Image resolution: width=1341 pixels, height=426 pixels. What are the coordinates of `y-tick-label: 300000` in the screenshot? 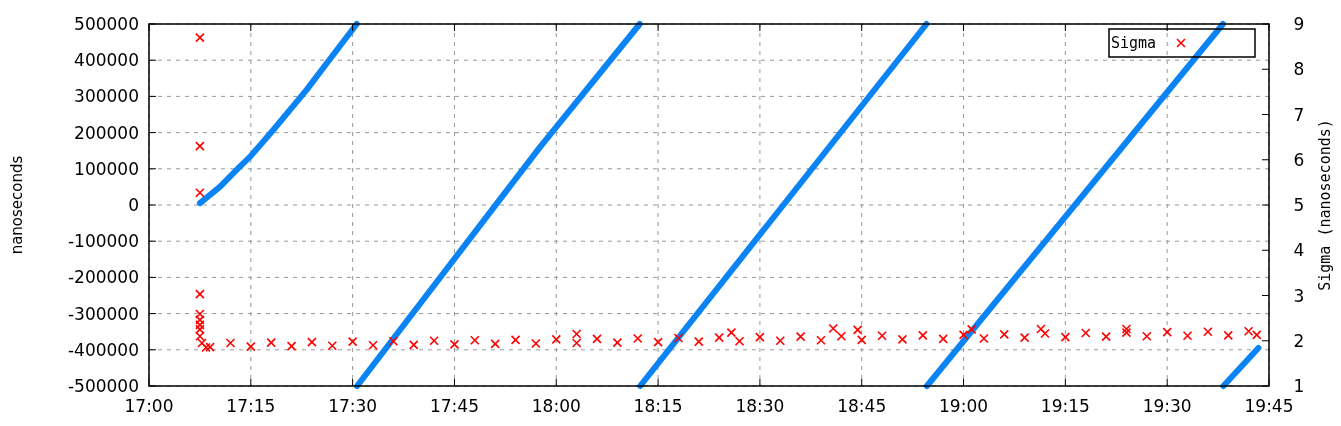 It's located at (106, 96).